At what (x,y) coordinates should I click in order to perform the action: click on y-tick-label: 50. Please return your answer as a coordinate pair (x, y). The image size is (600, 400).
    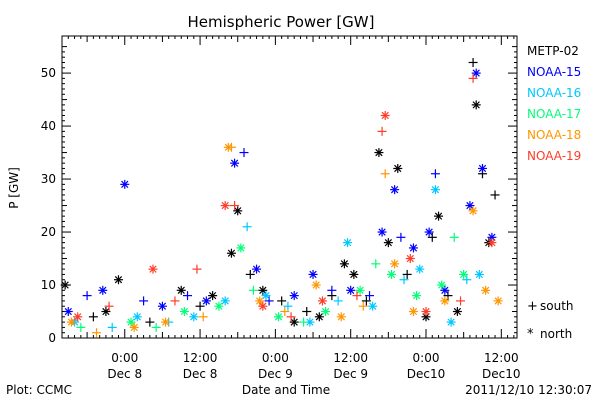
    Looking at the image, I should click on (48, 73).